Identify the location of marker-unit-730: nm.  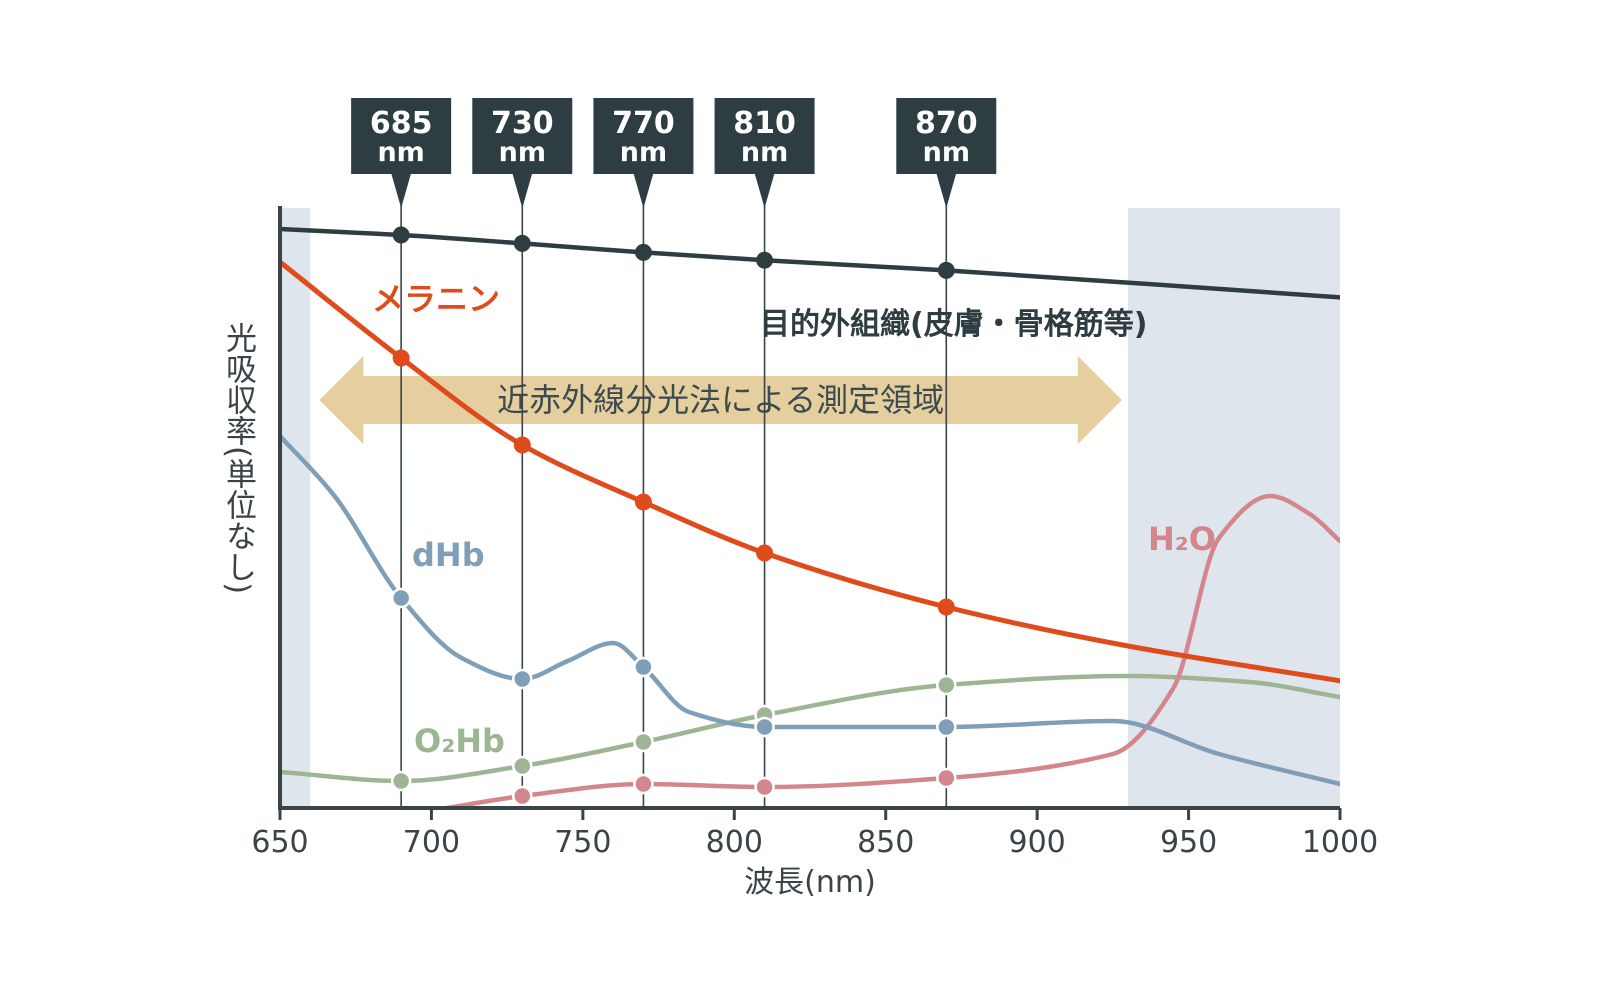
(522, 152).